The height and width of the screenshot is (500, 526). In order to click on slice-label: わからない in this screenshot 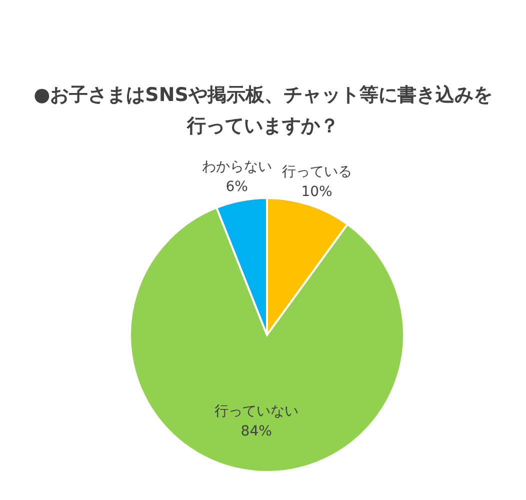, I will do `click(237, 166)`.